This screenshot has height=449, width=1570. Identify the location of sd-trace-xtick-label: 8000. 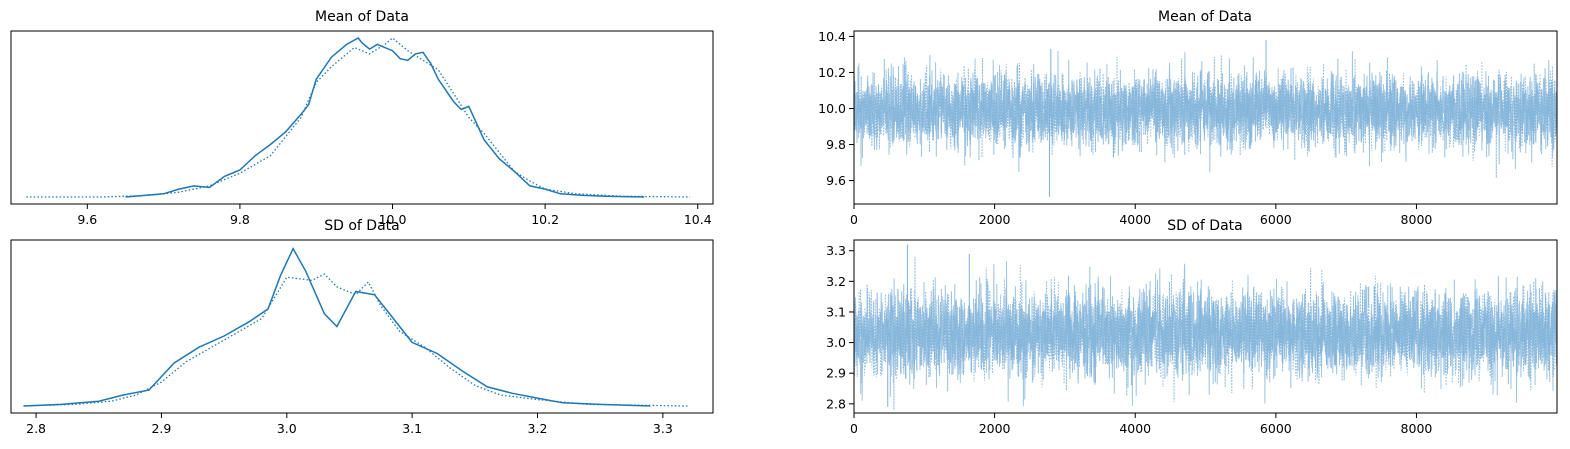
(1417, 428).